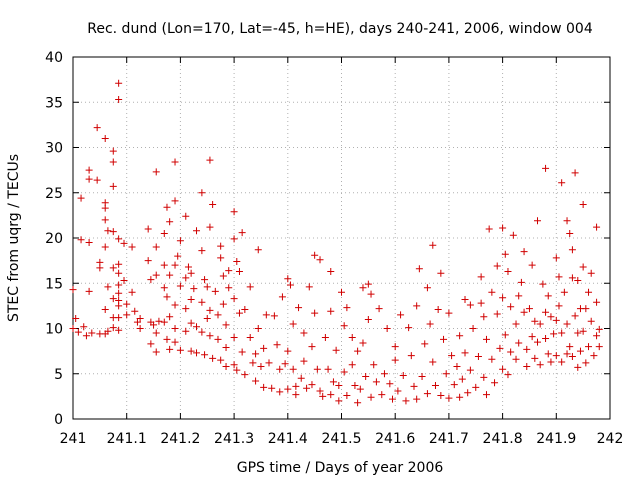  Describe the element at coordinates (54, 149) in the screenshot. I see `y-tick-label: 30` at that location.